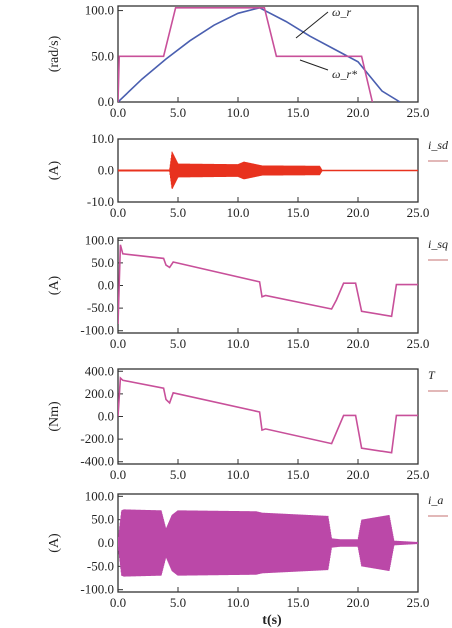 This screenshot has height=628, width=452. Describe the element at coordinates (432, 375) in the screenshot. I see `legend-label: T` at that location.